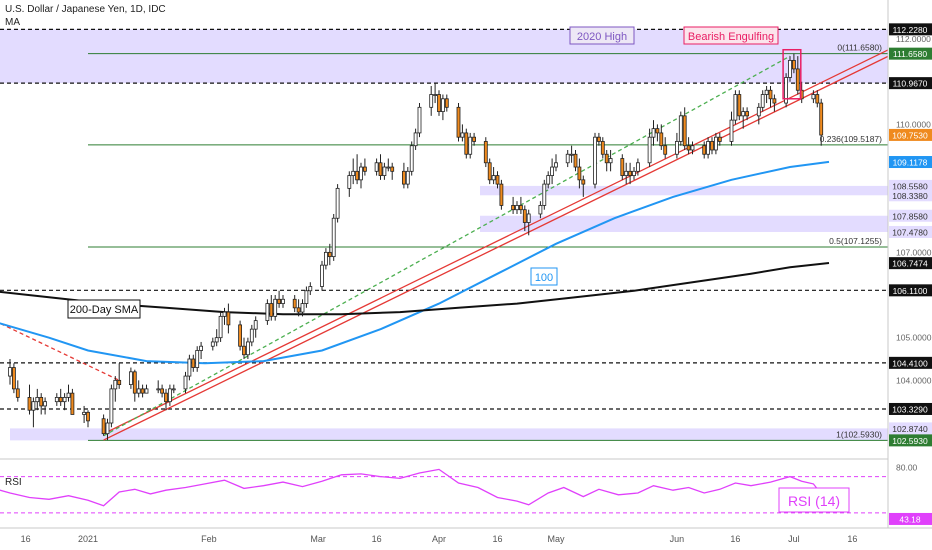 The image size is (932, 550). I want to click on axis-label-text: 109.1178, so click(910, 163).